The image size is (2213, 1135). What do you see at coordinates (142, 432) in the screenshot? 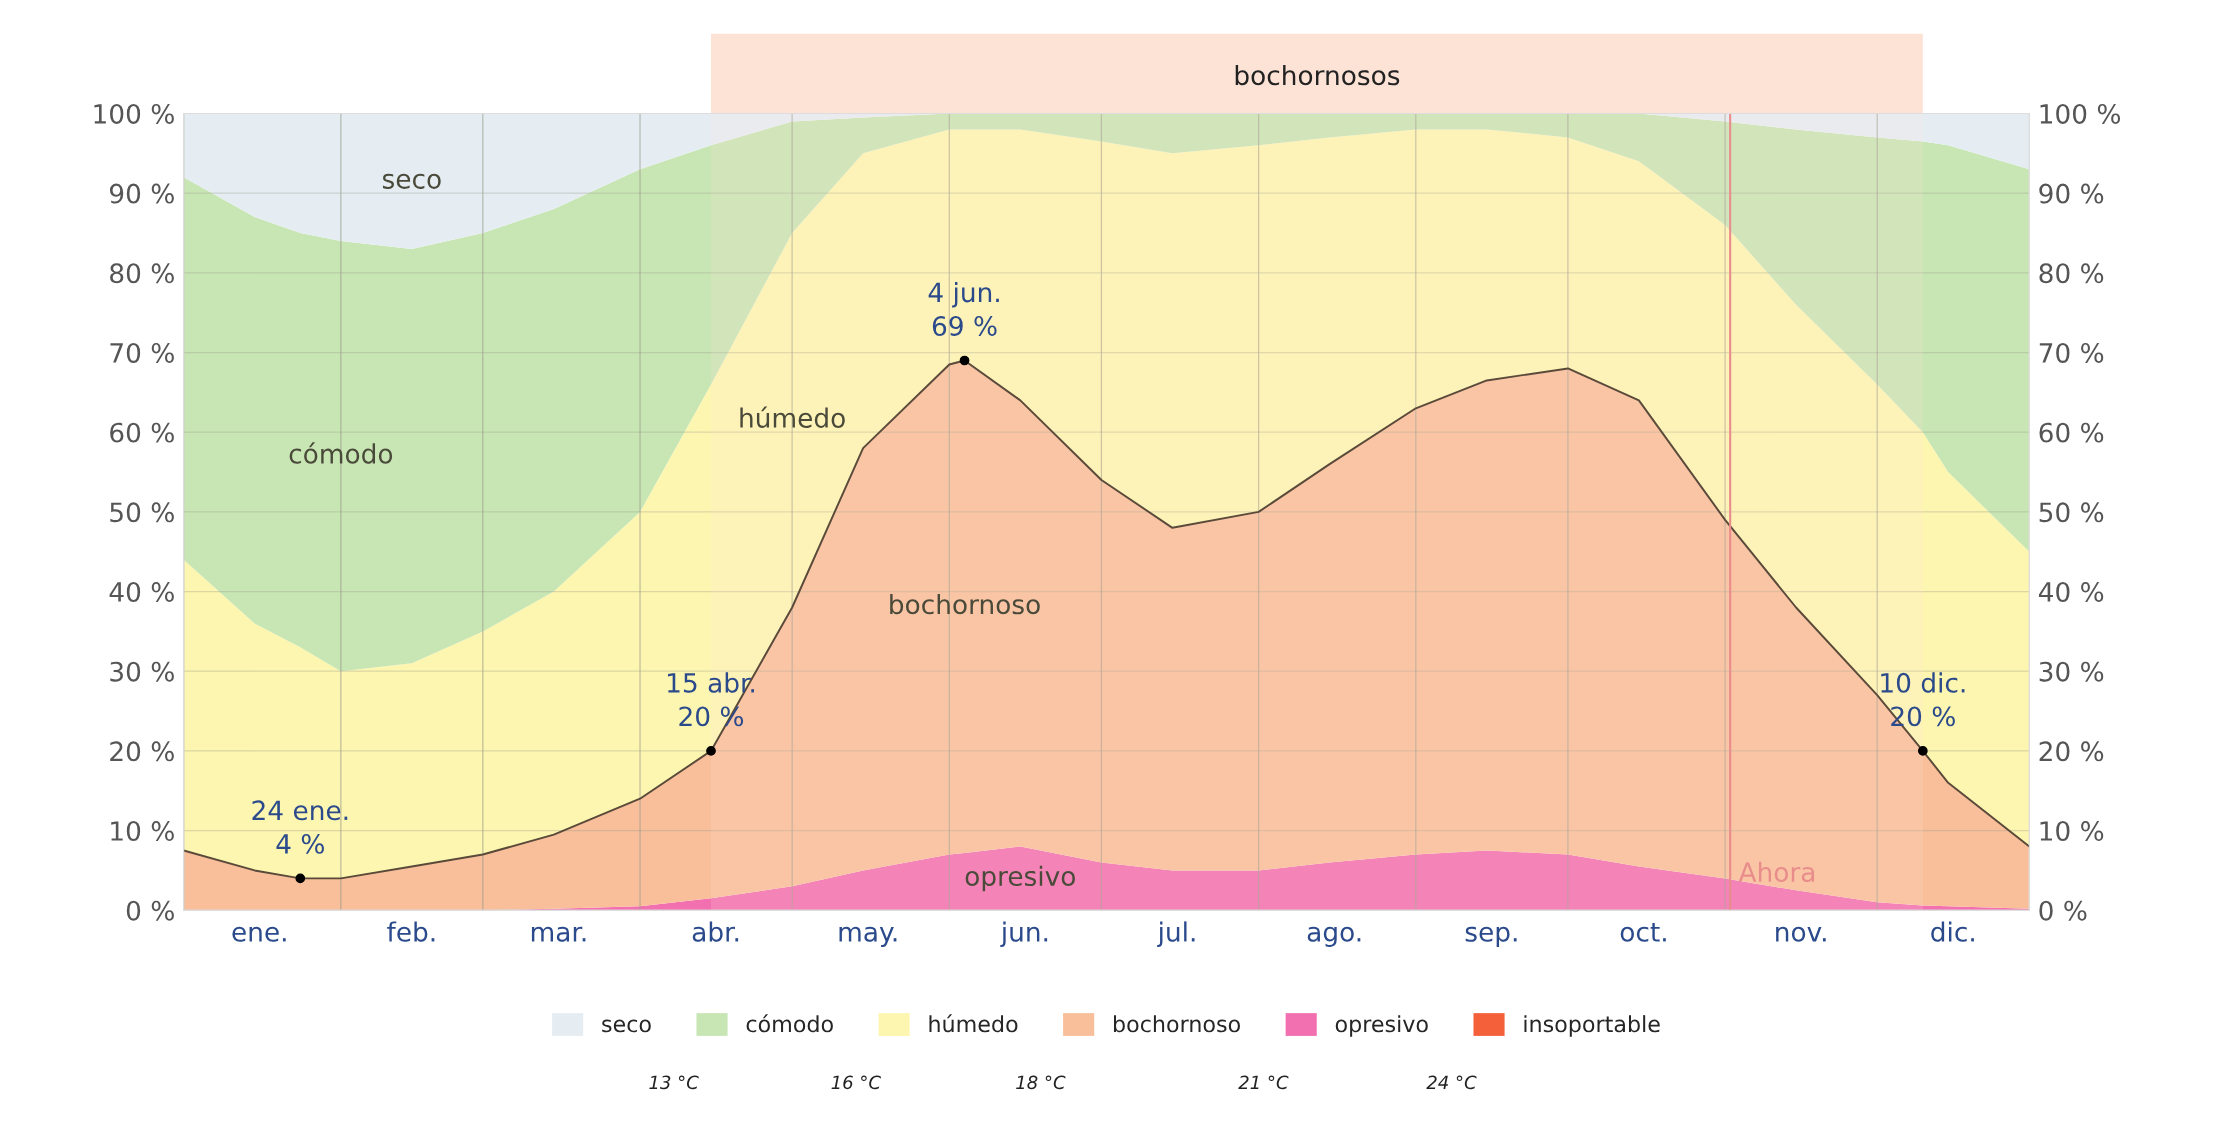
I see `y-tick-label: 60 %` at bounding box center [142, 432].